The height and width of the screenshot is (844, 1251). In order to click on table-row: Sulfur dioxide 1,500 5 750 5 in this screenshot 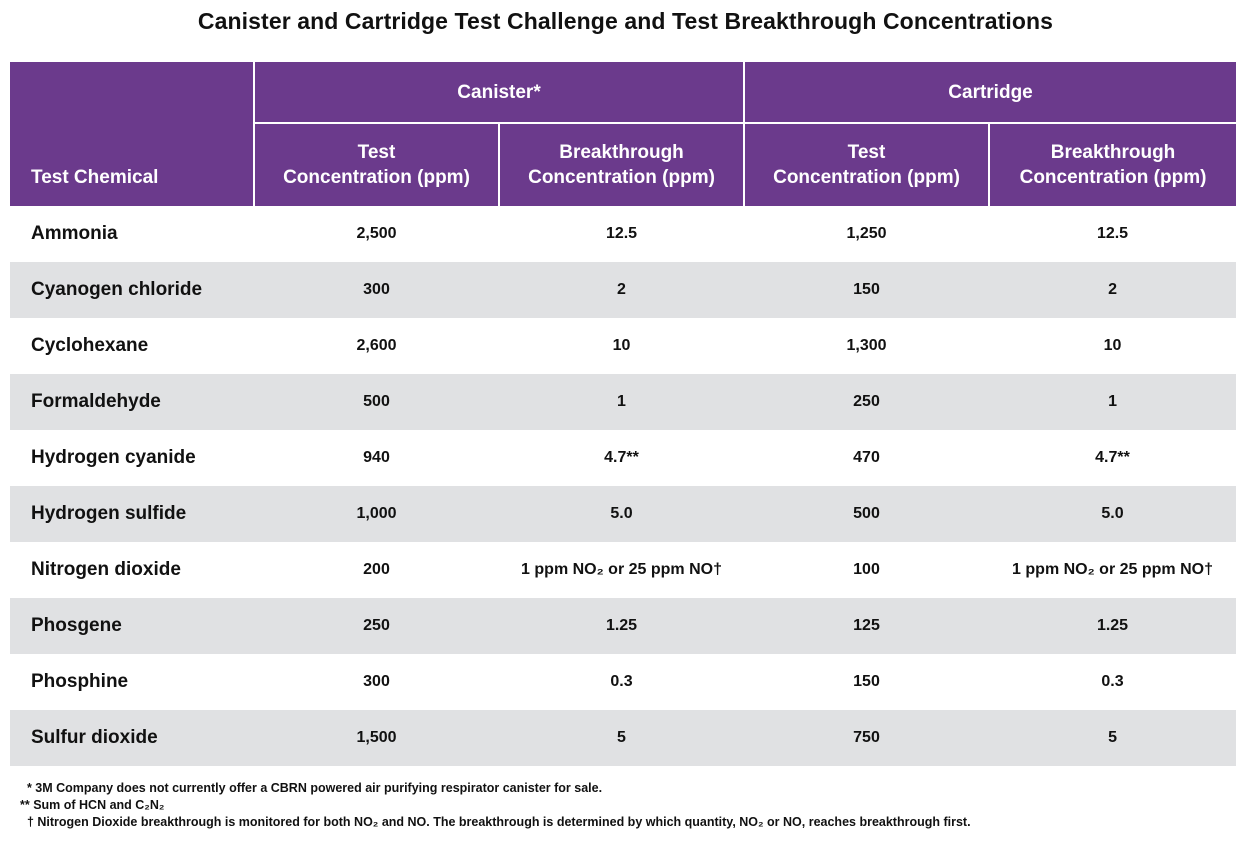, I will do `click(623, 738)`.